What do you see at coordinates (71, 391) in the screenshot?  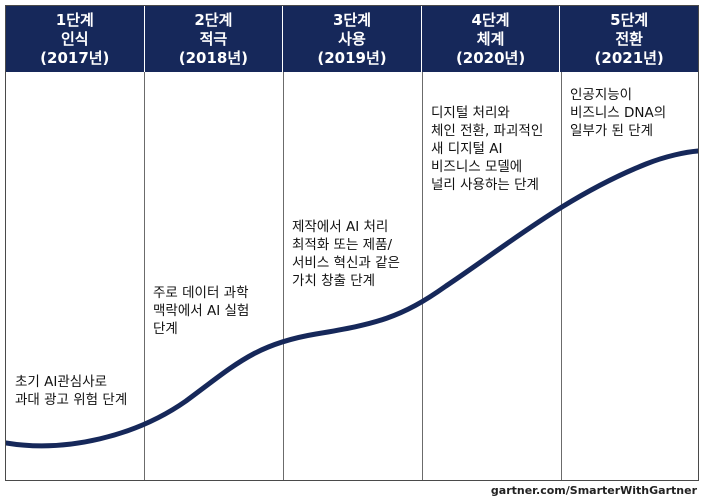 I see `stage-description-1: 초기 AI관심사로 과대 광고 위험 단계` at bounding box center [71, 391].